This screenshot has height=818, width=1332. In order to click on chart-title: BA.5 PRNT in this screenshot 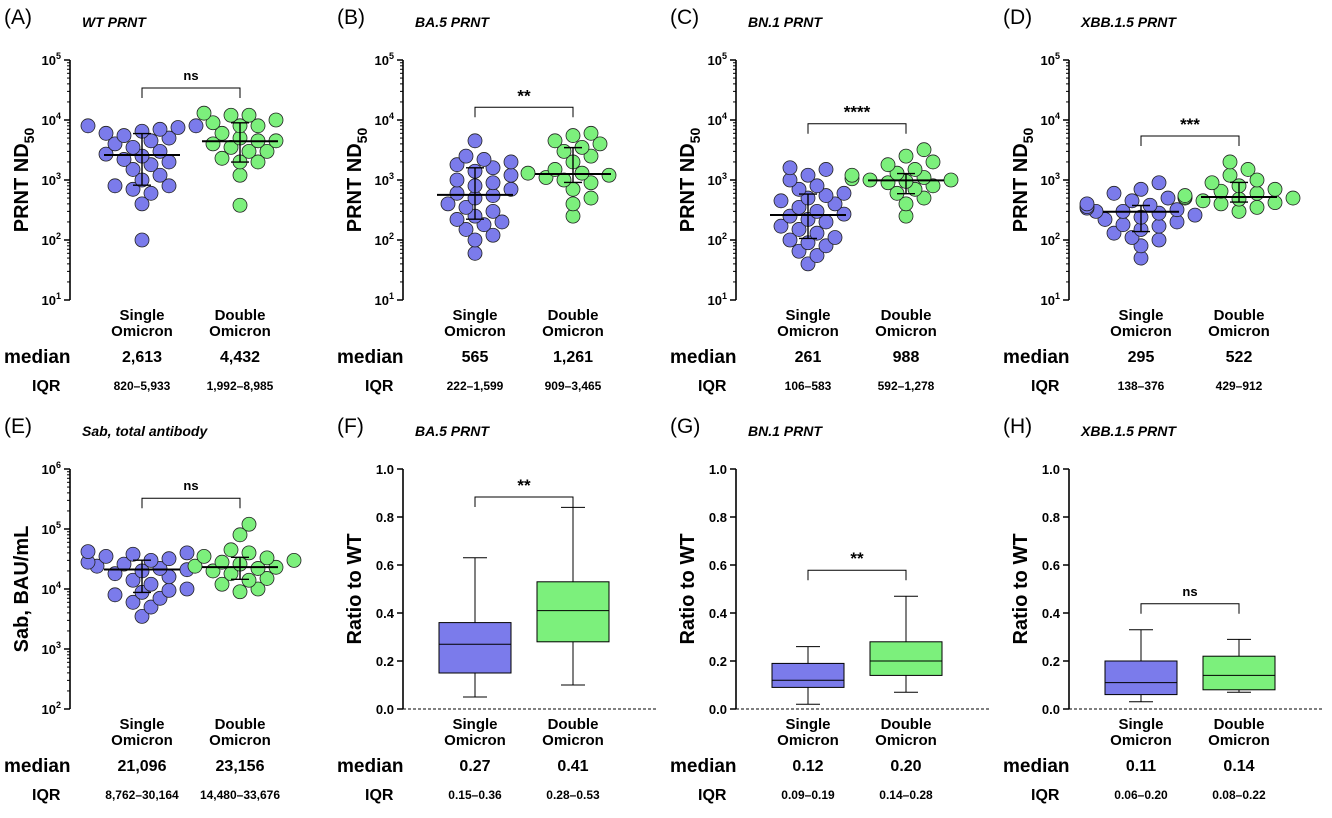, I will do `click(452, 22)`.